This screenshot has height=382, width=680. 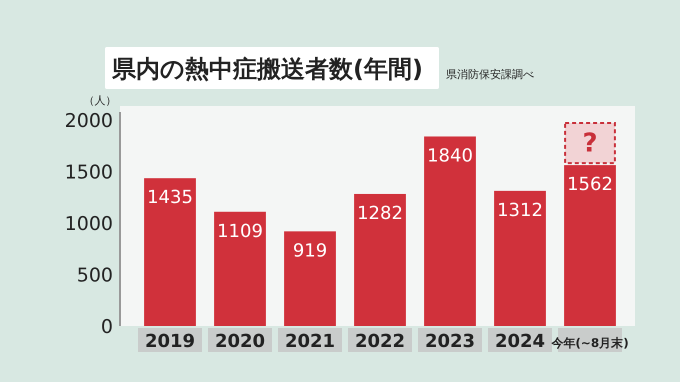 What do you see at coordinates (170, 197) in the screenshot?
I see `data-label: 1435` at bounding box center [170, 197].